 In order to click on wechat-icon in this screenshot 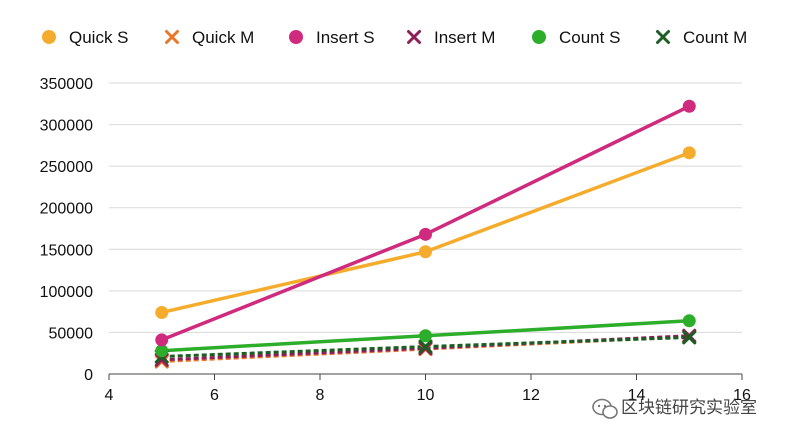, I will do `click(605, 408)`.